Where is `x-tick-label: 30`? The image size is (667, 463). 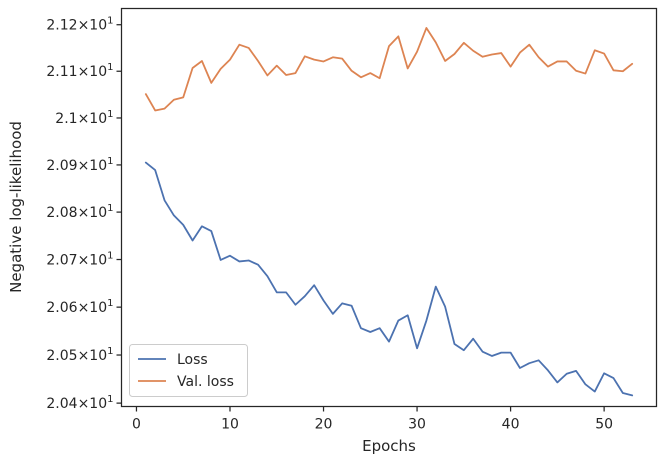
x-tick-label: 30 is located at coordinates (417, 425).